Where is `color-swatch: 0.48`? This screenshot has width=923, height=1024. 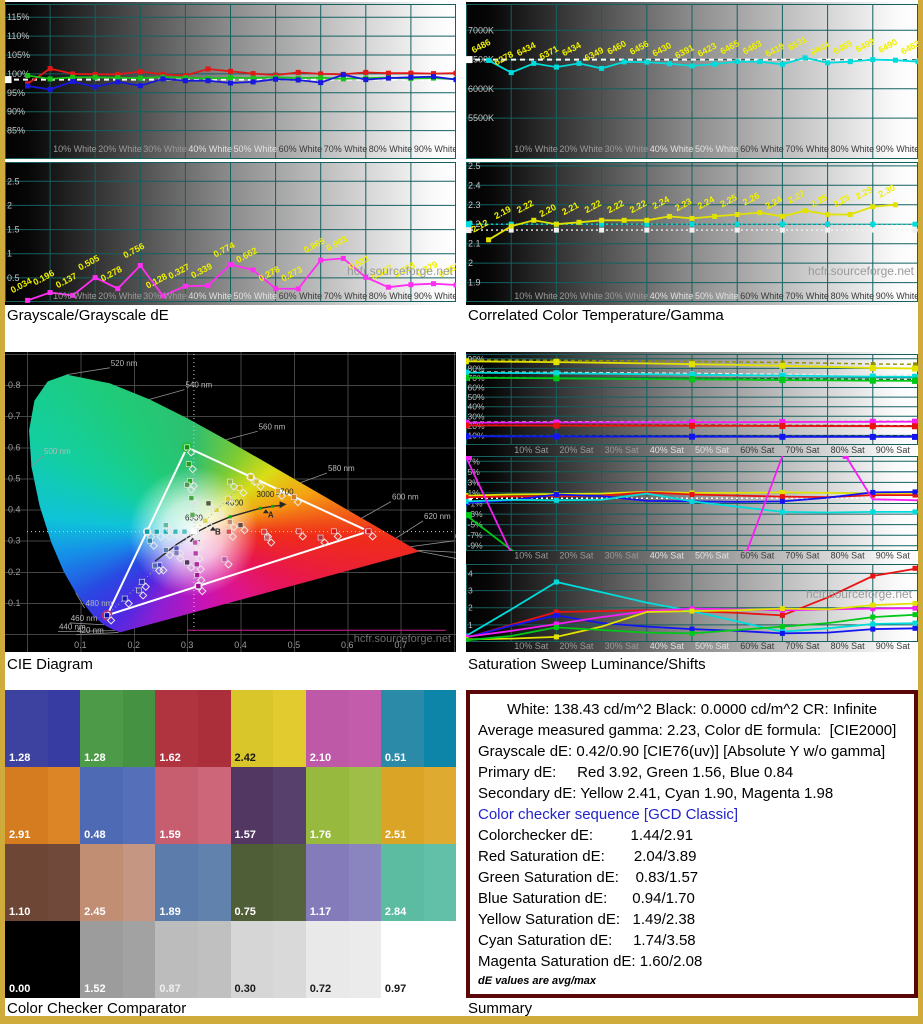 color-swatch: 0.48 is located at coordinates (118, 805).